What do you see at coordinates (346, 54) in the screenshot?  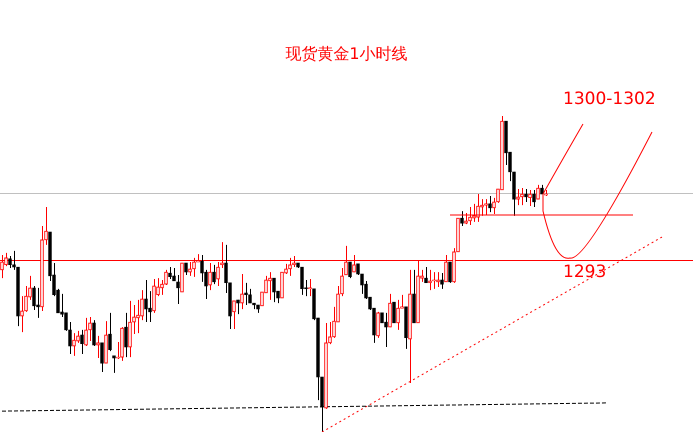 I see `chart-title: 现货黄金1小时线` at bounding box center [346, 54].